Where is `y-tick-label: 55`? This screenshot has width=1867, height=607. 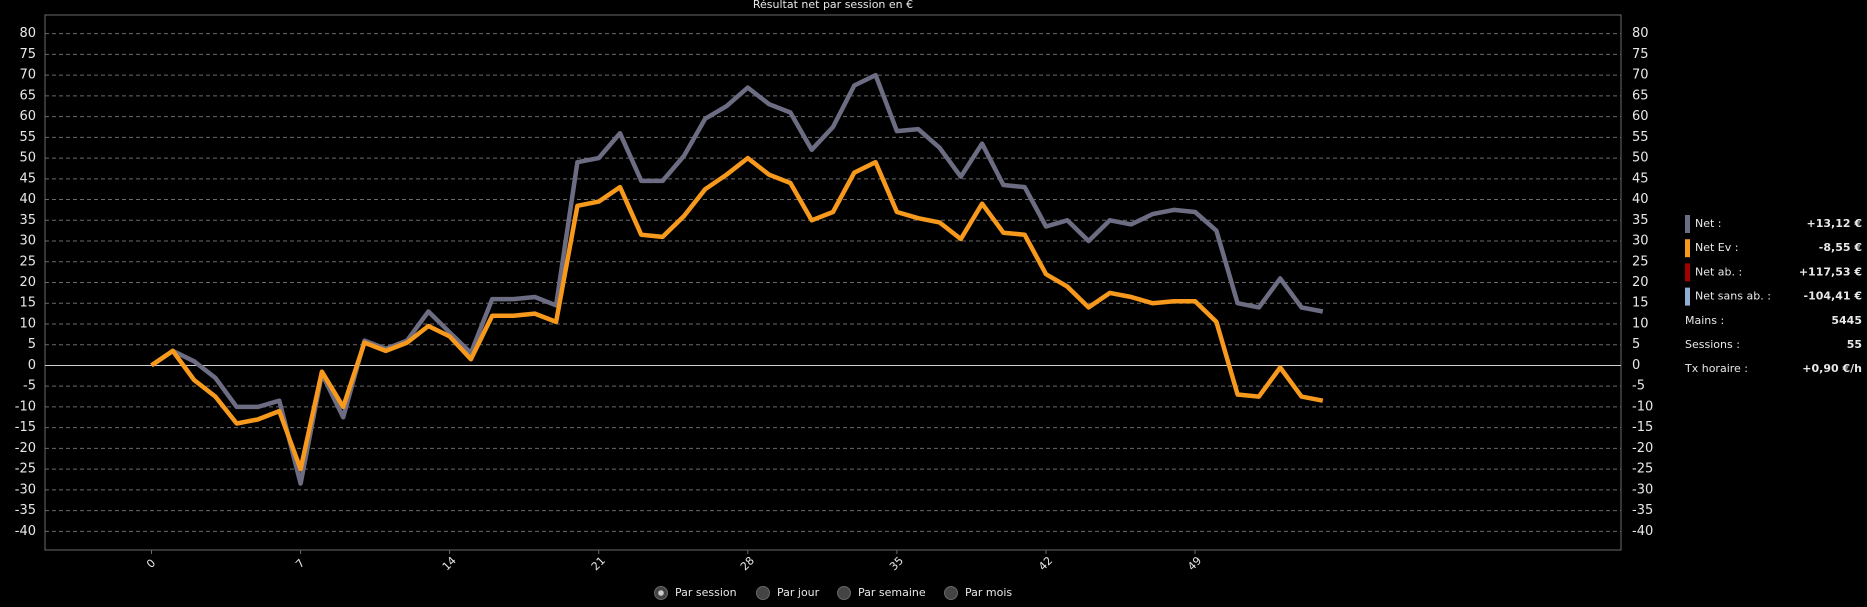
y-tick-label: 55 is located at coordinates (27, 137).